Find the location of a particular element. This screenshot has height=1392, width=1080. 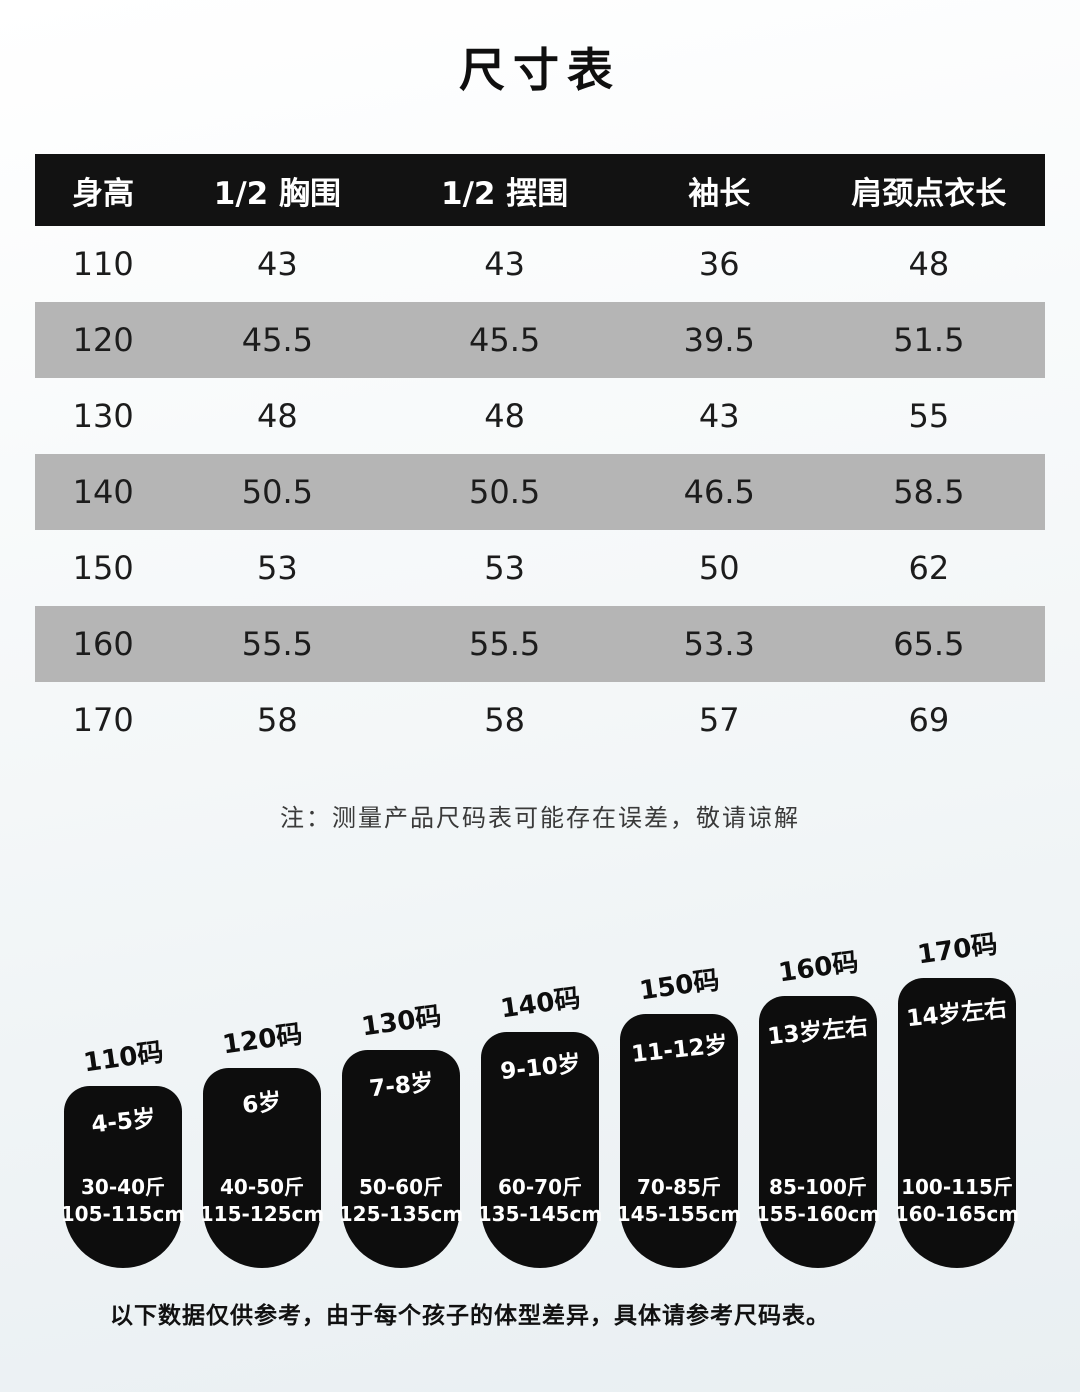

table-cell: 46.5 is located at coordinates (719, 492).